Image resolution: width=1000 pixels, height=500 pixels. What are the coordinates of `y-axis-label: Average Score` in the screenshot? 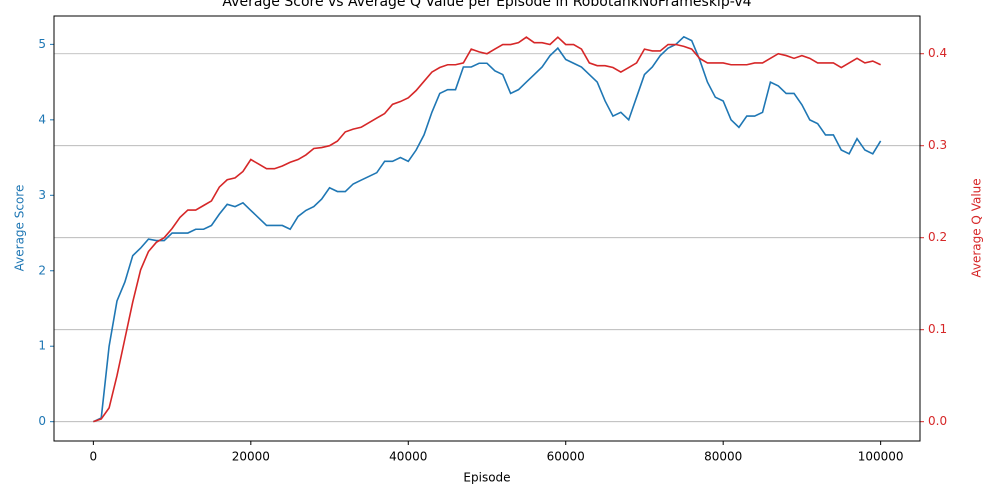 It's located at (20, 228).